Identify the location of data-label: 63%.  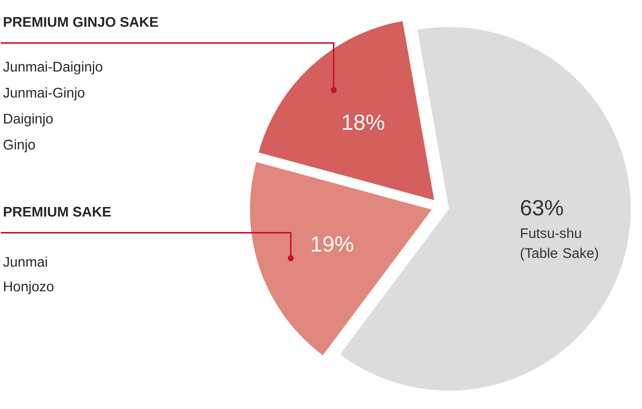
(542, 208).